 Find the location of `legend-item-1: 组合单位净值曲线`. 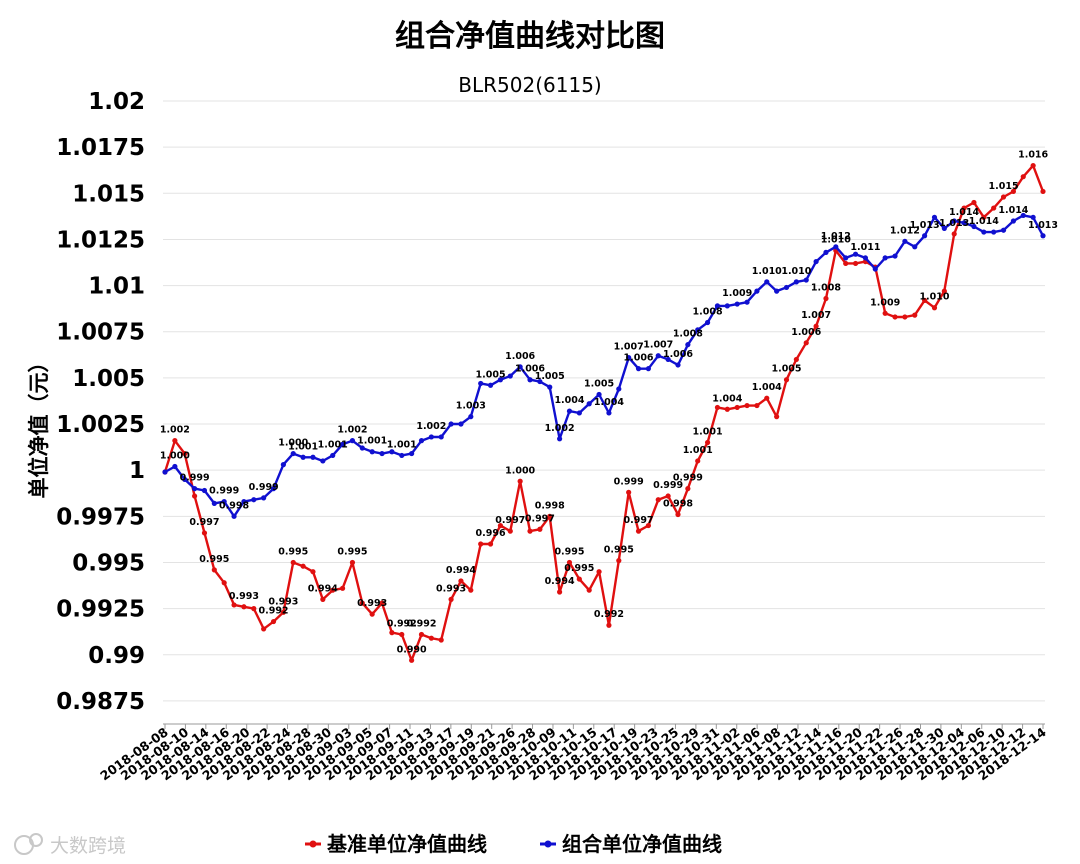

legend-item-1: 组合单位净值曲线 is located at coordinates (631, 844).